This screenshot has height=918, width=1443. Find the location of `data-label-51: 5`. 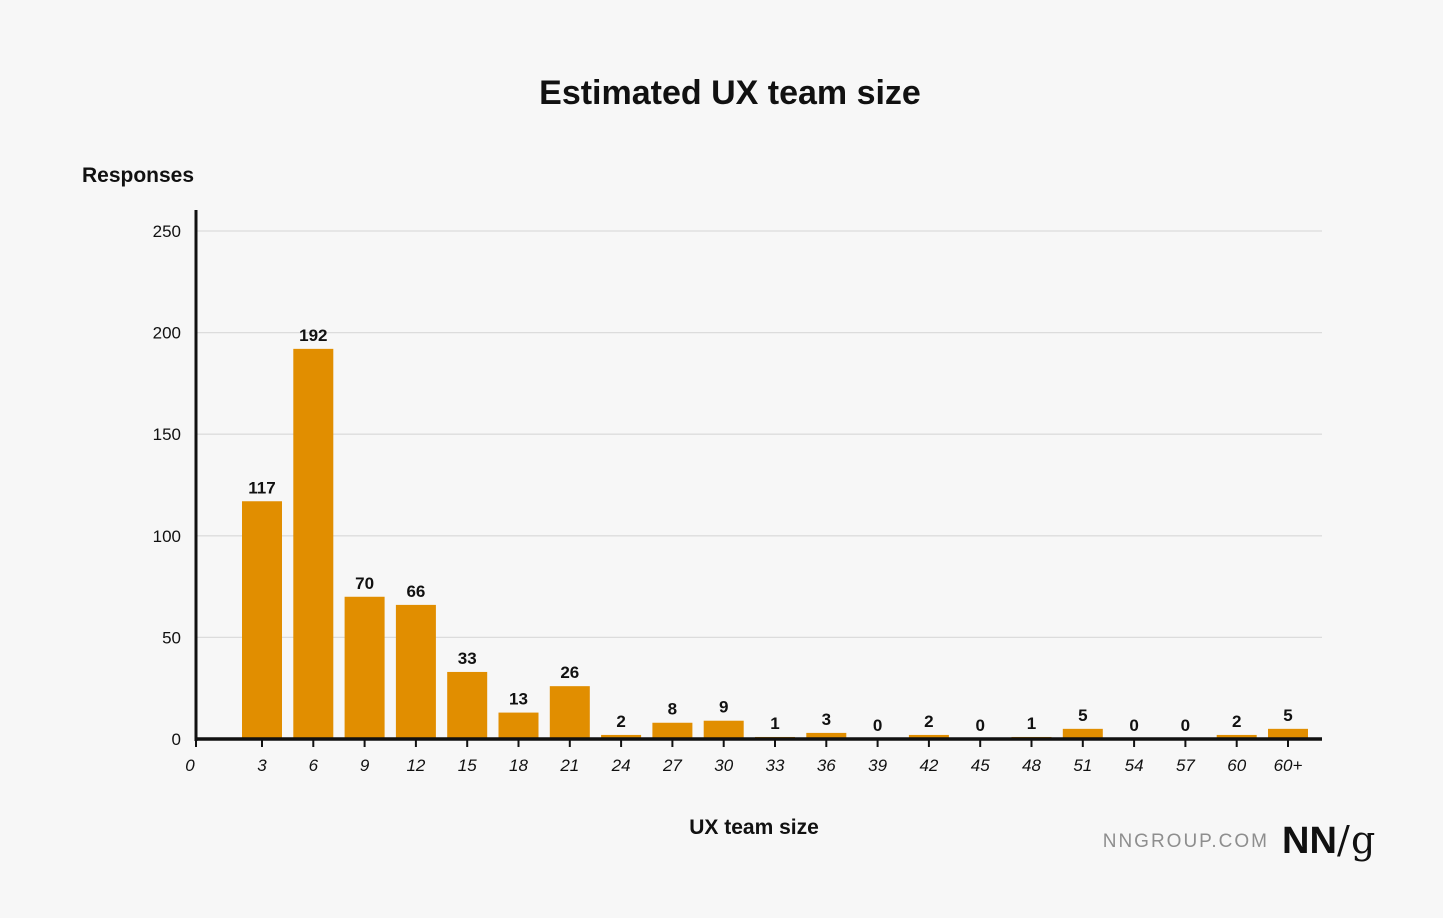

data-label-51: 5 is located at coordinates (1082, 715).